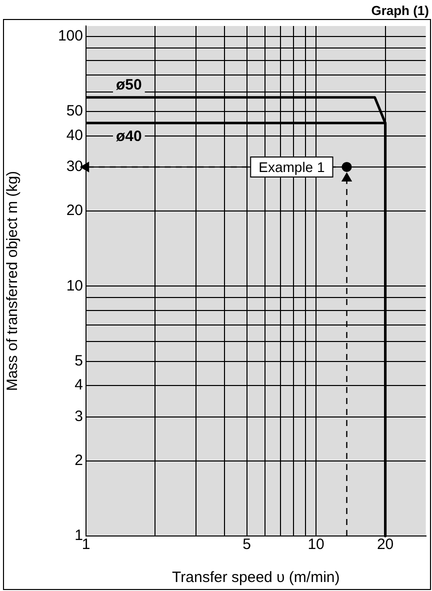 The height and width of the screenshot is (591, 432). What do you see at coordinates (246, 545) in the screenshot?
I see `x-tick-label: 5` at bounding box center [246, 545].